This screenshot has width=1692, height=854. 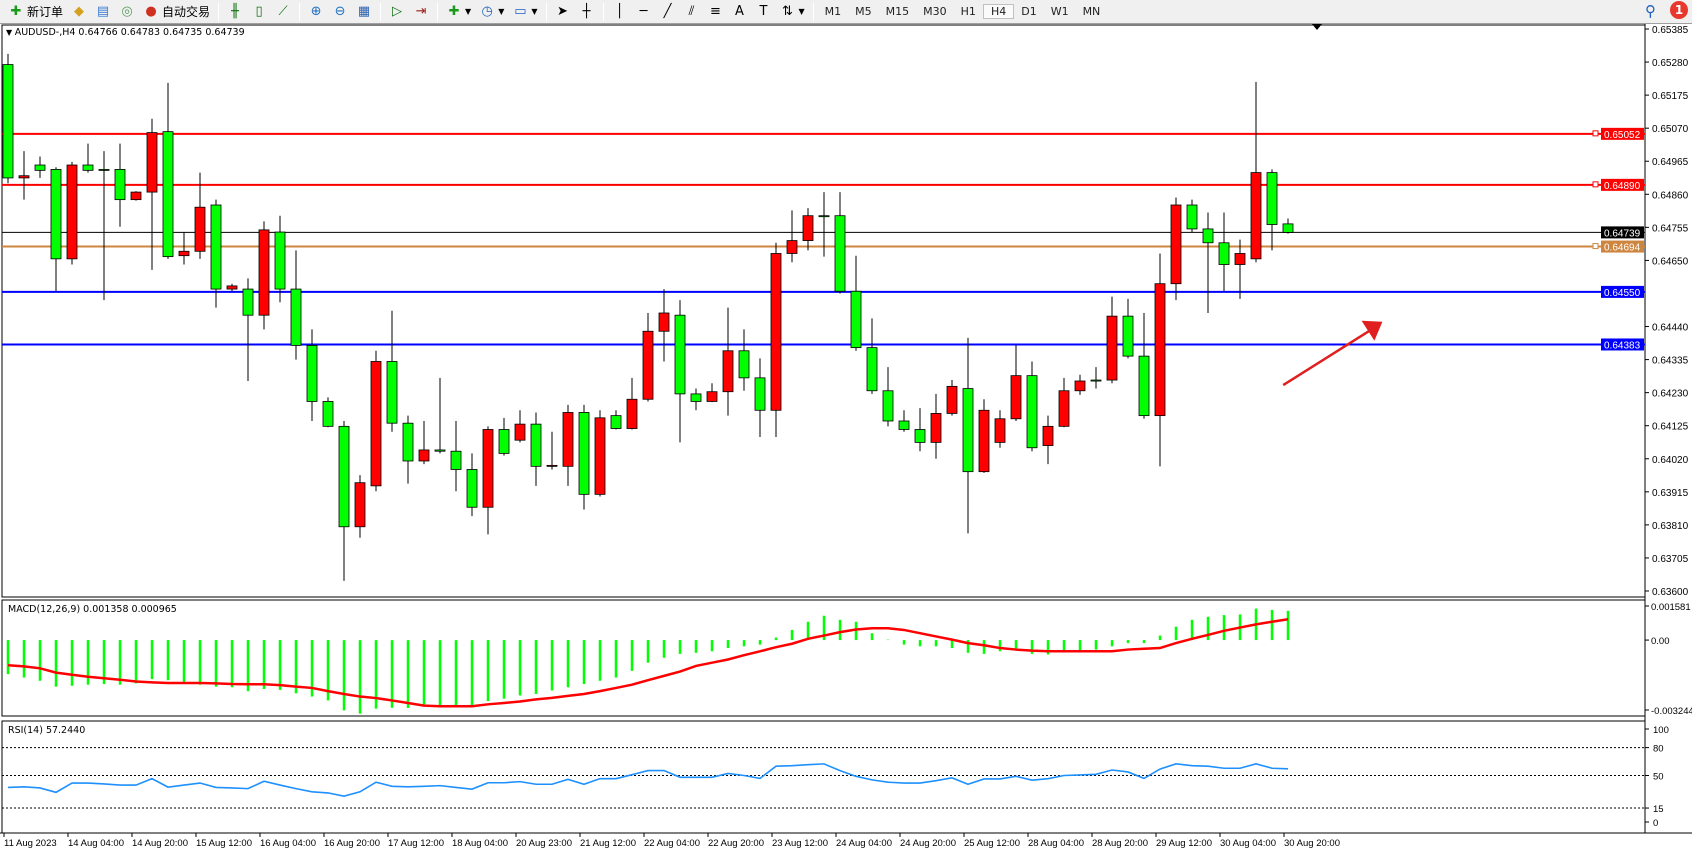 I want to click on new-order-button: ✚ 新订单, so click(x=35, y=12).